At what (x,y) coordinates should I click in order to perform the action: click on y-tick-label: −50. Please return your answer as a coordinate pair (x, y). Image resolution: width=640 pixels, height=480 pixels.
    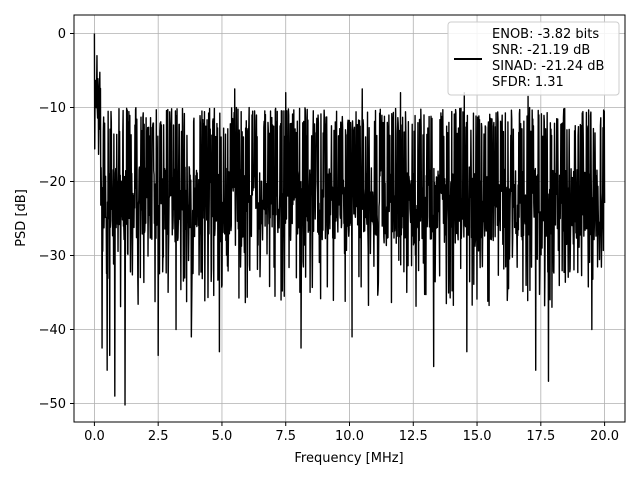
    Looking at the image, I should click on (52, 404).